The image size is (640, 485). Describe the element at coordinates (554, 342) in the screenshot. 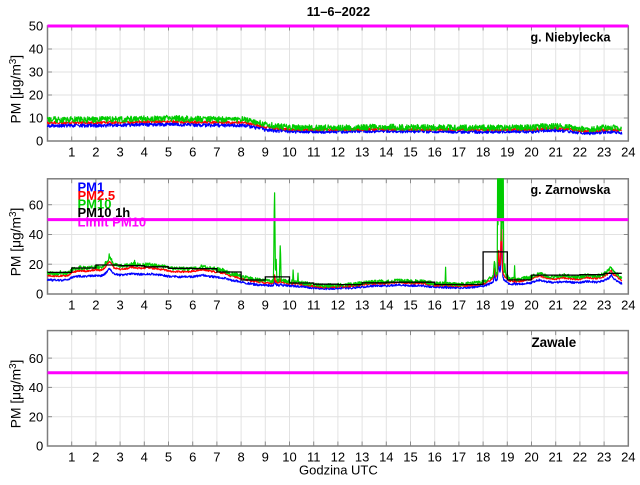

I see `svg-text: Zawale` at that location.